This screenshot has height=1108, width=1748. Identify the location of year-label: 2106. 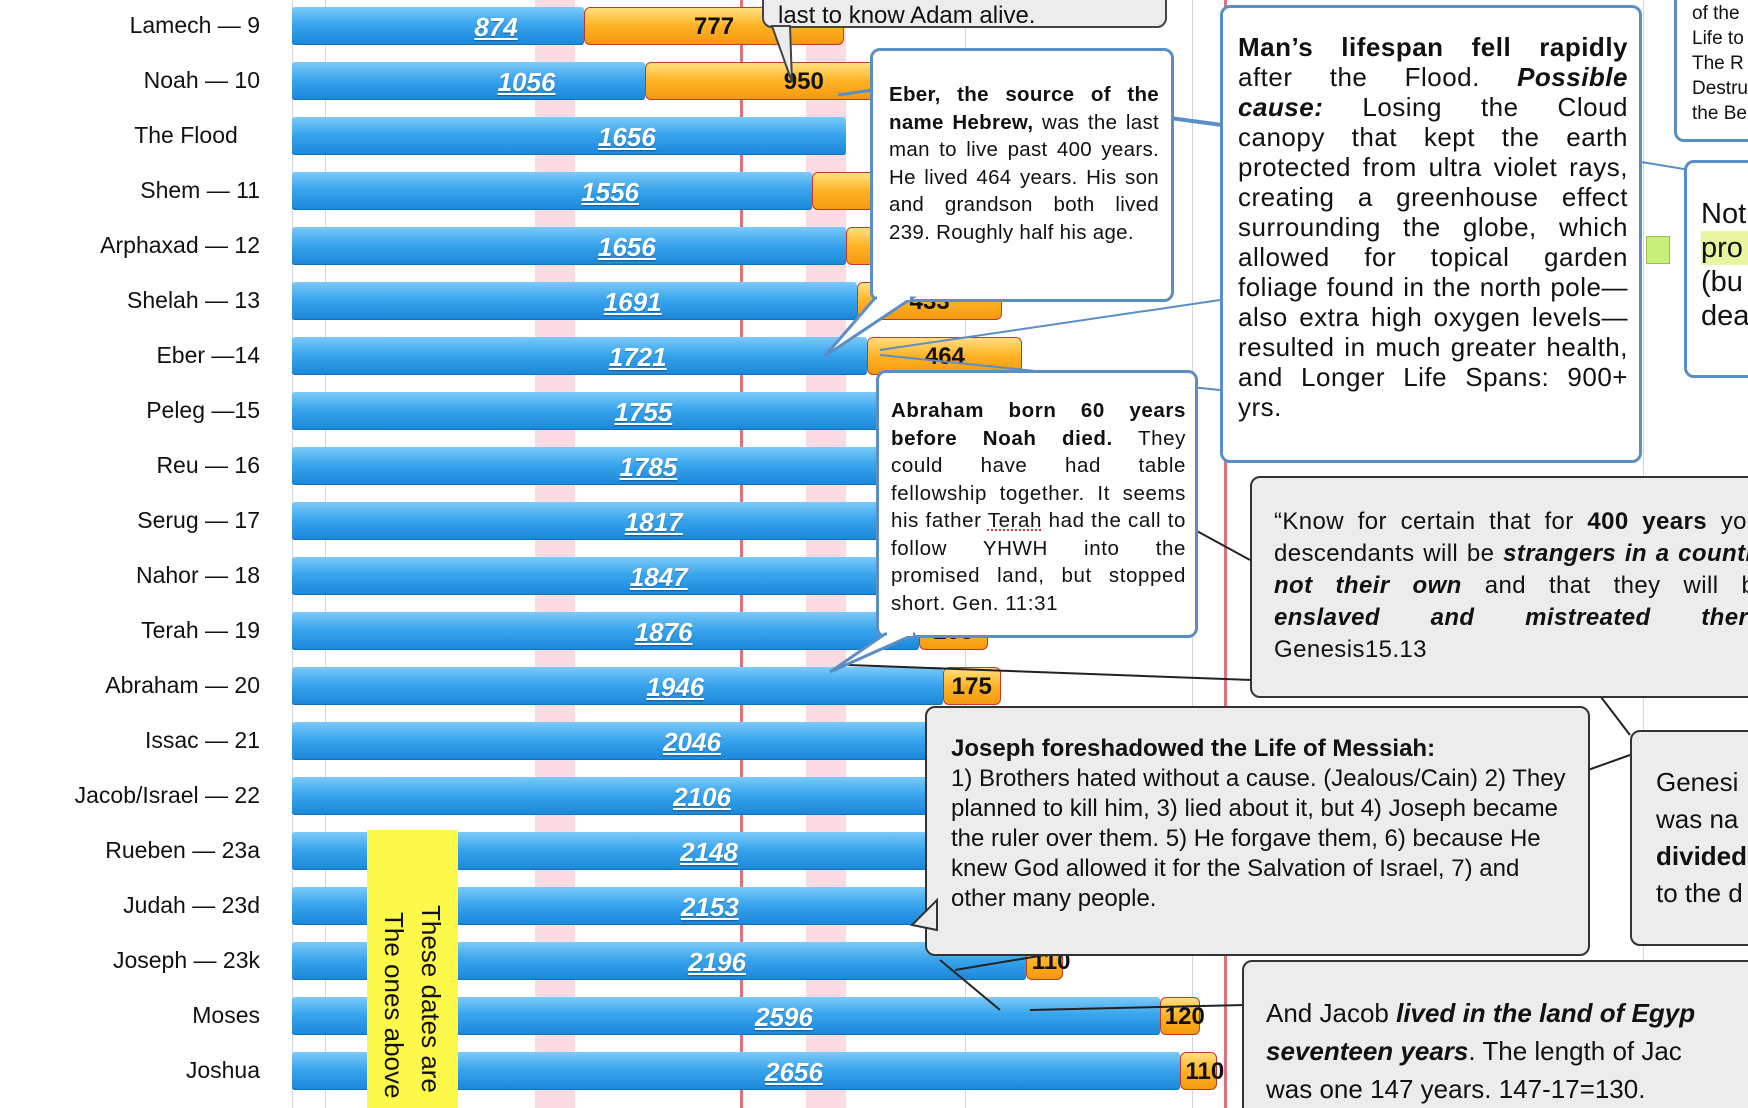
(702, 797).